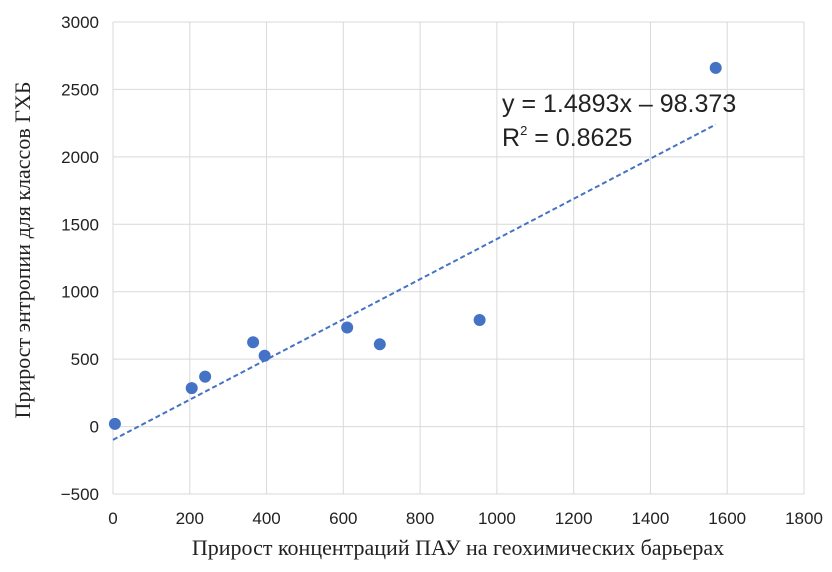 The image size is (832, 572). What do you see at coordinates (727, 518) in the screenshot?
I see `x-tick-label: 1600` at bounding box center [727, 518].